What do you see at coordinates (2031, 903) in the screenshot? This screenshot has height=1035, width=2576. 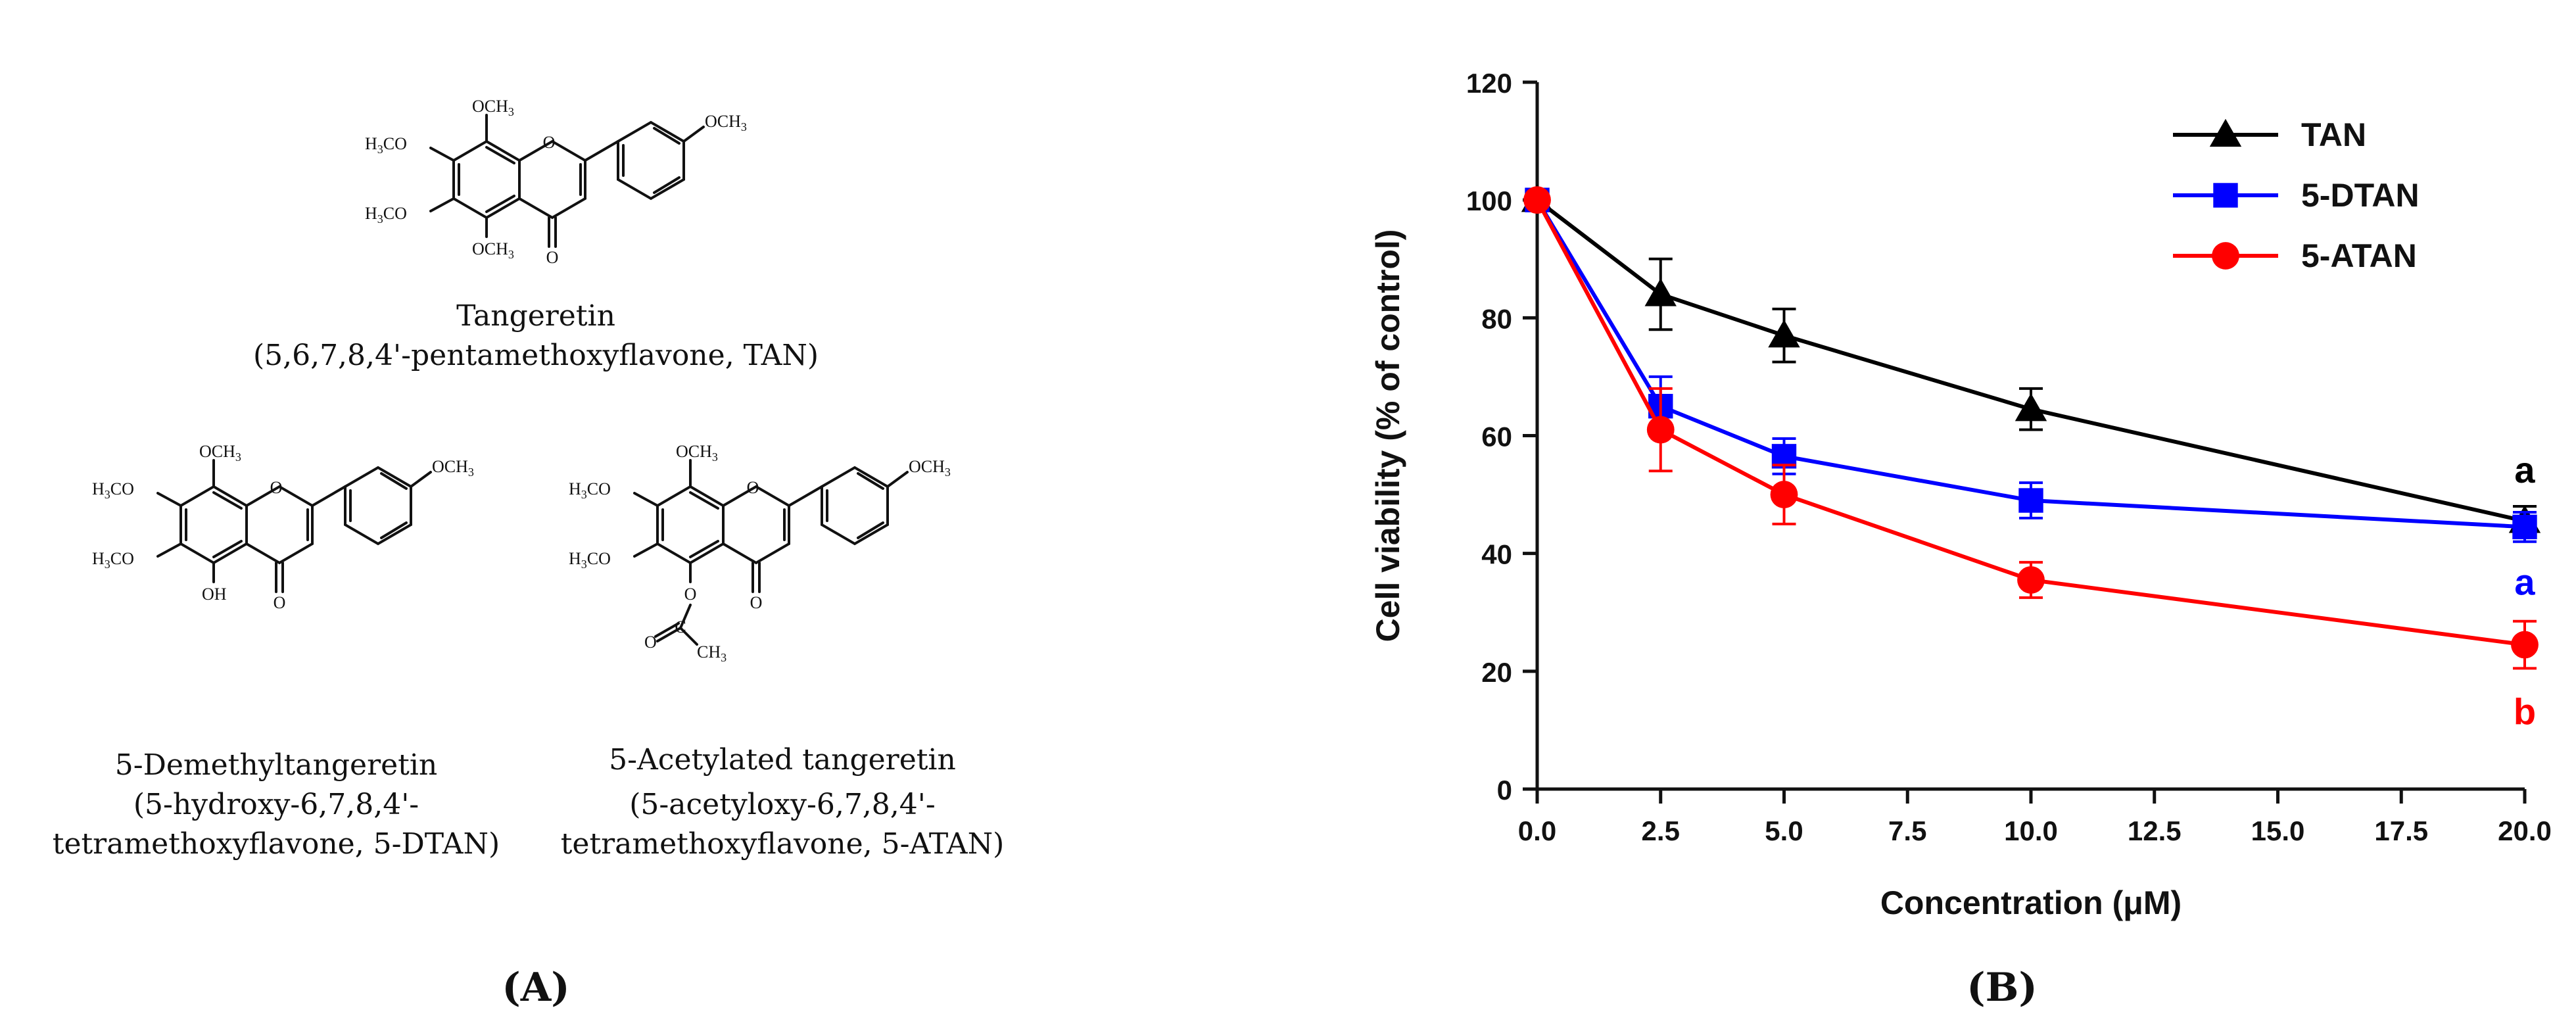 I see `x-axis-label: Concentration (μM)` at bounding box center [2031, 903].